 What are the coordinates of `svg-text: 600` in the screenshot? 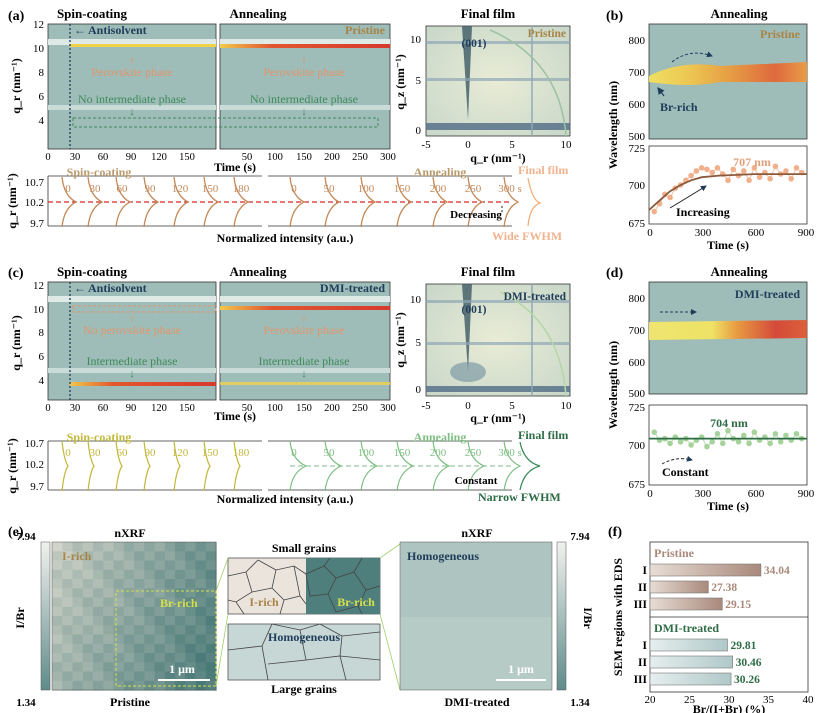 It's located at (637, 105).